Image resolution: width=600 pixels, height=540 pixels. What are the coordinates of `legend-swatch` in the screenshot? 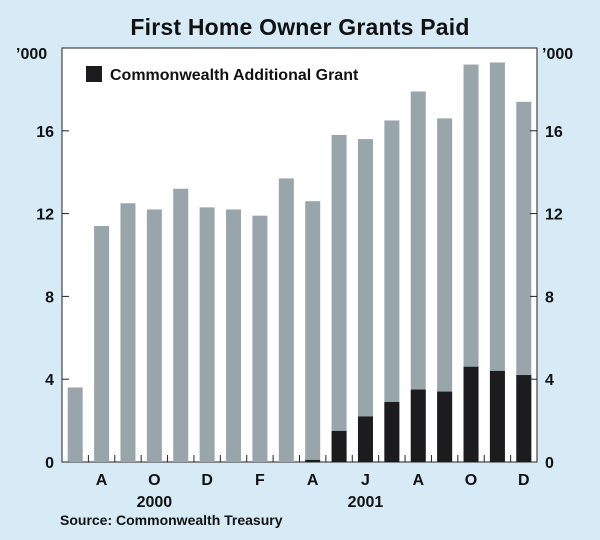 It's located at (94, 74).